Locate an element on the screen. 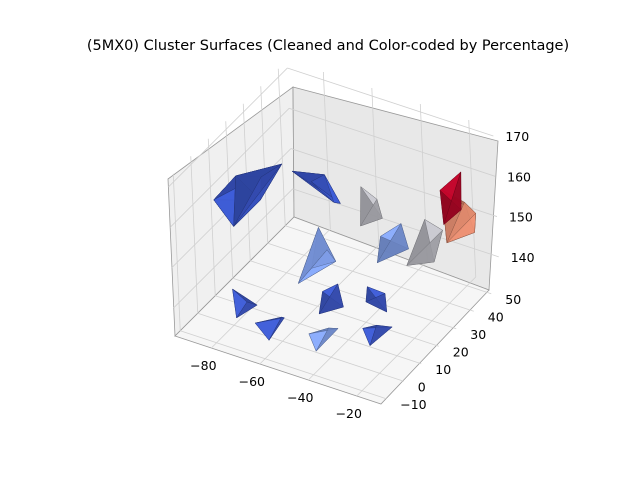  z-tick-label: 140 is located at coordinates (523, 257).